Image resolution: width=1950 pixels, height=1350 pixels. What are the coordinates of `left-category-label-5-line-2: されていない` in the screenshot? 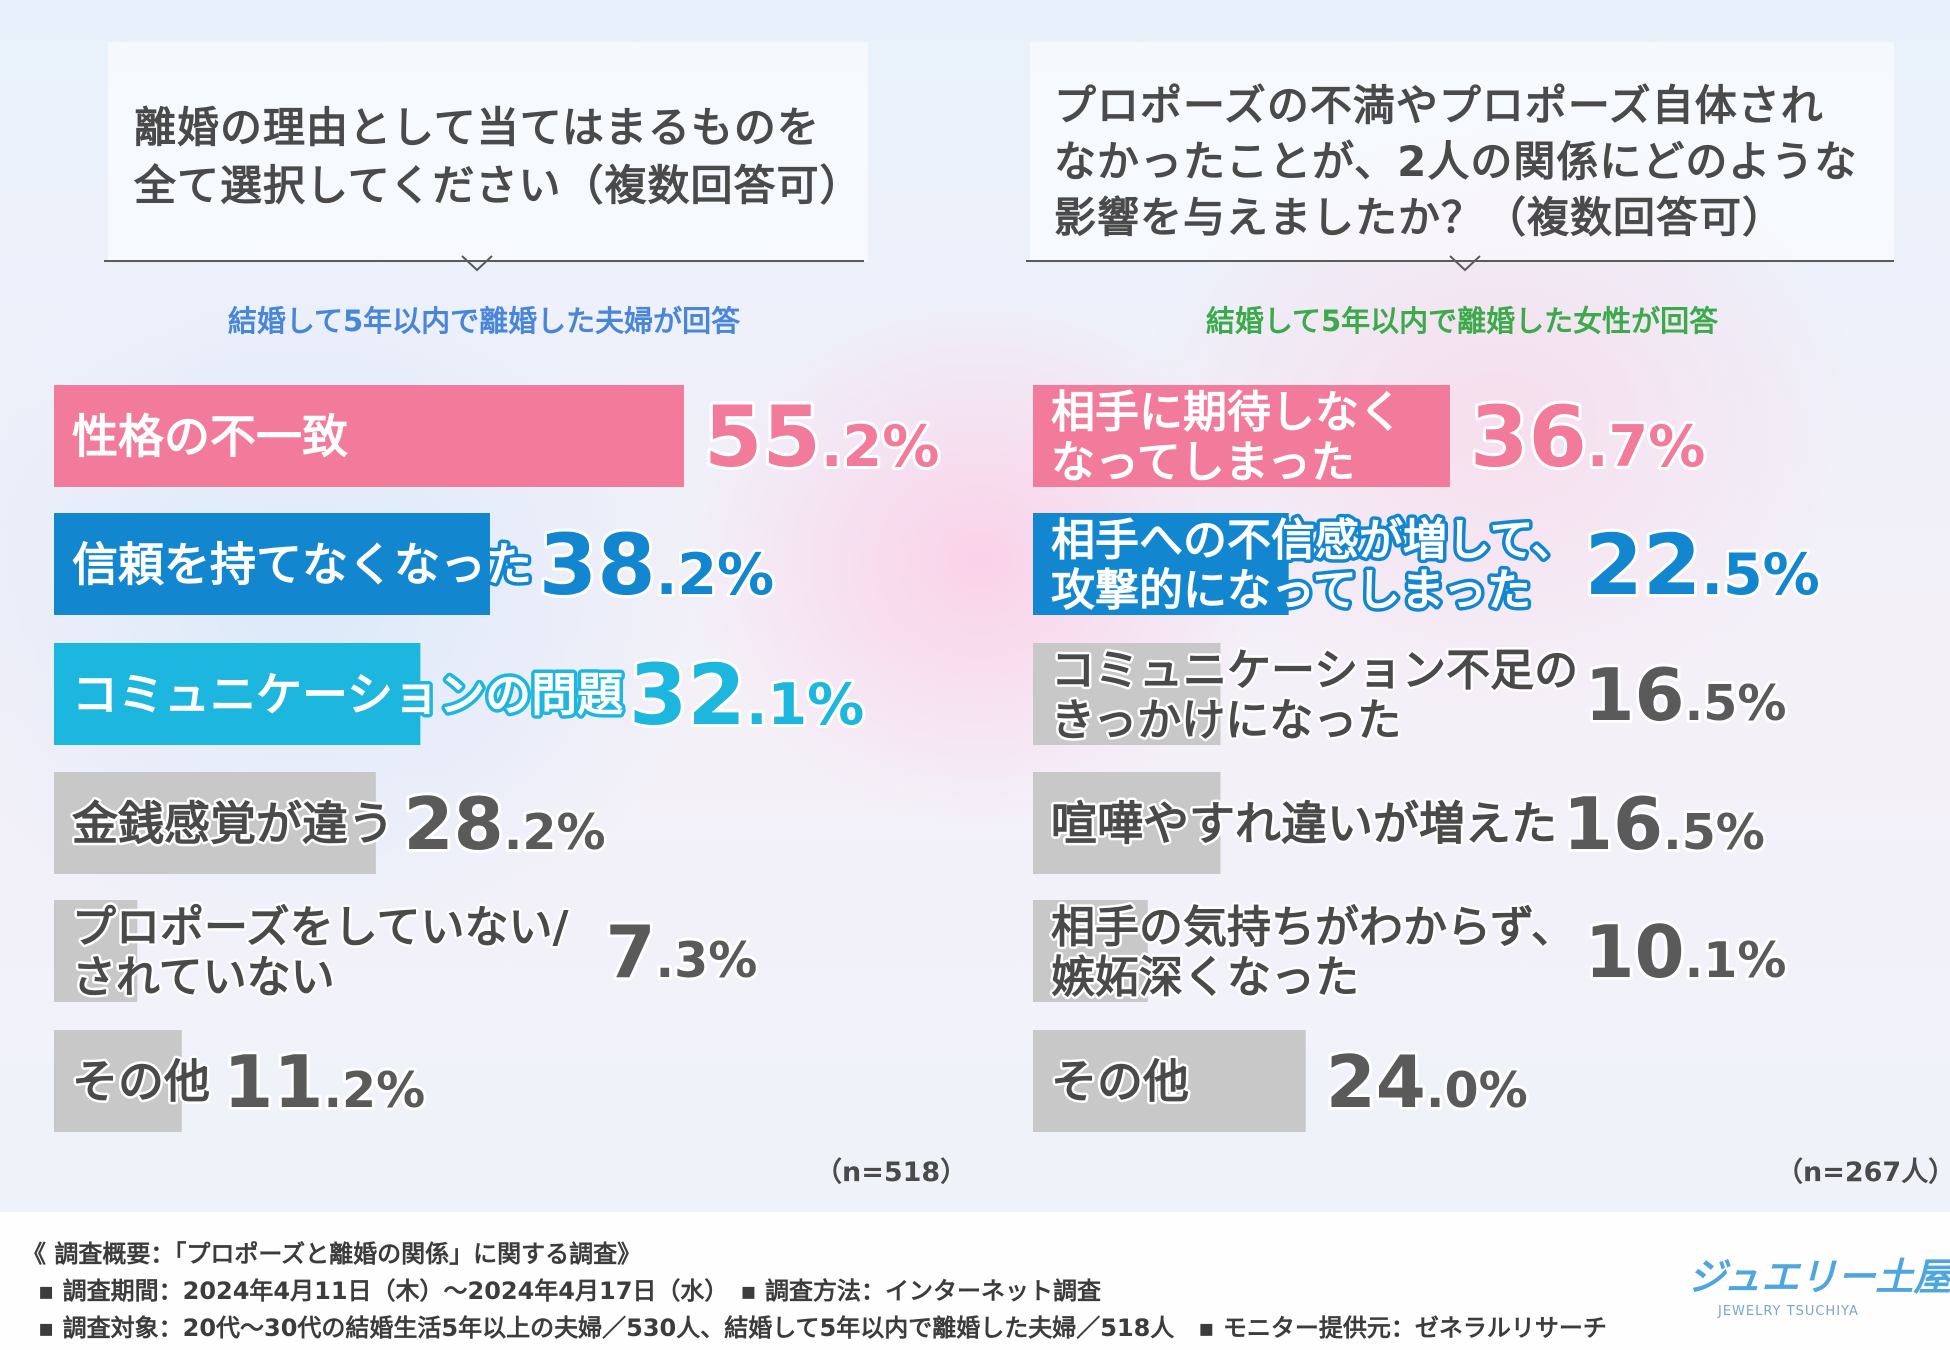 It's located at (203, 977).